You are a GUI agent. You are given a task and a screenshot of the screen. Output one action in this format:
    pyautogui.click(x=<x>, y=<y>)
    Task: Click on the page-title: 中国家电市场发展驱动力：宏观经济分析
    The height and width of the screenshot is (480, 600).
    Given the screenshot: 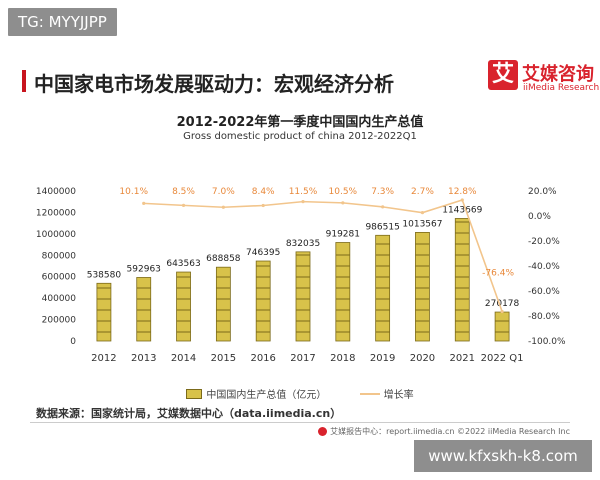 What is the action you would take?
    pyautogui.click(x=214, y=84)
    